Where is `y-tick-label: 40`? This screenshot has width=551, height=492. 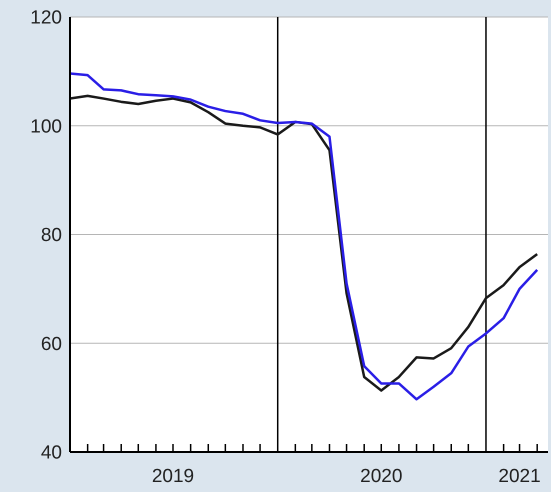 y-tick-label: 40 is located at coordinates (51, 453).